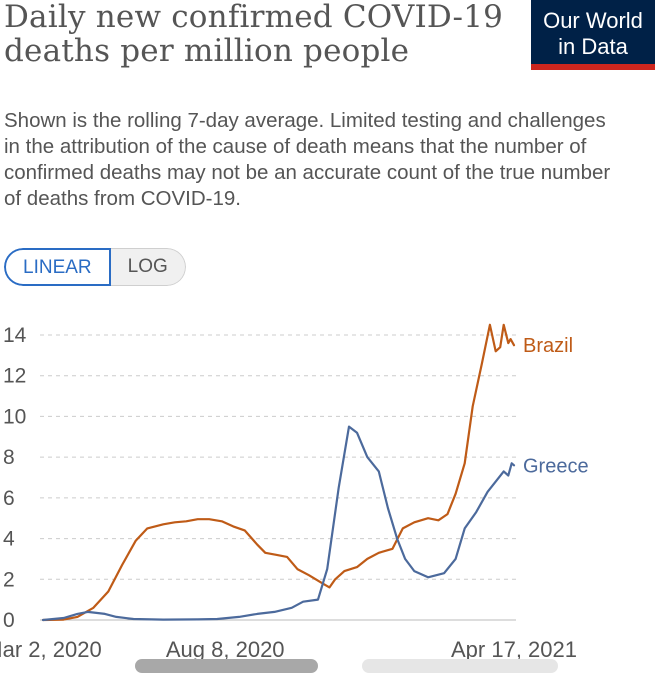 Image resolution: width=664 pixels, height=673 pixels. Describe the element at coordinates (548, 346) in the screenshot. I see `series-label-brazil: Brazil` at that location.